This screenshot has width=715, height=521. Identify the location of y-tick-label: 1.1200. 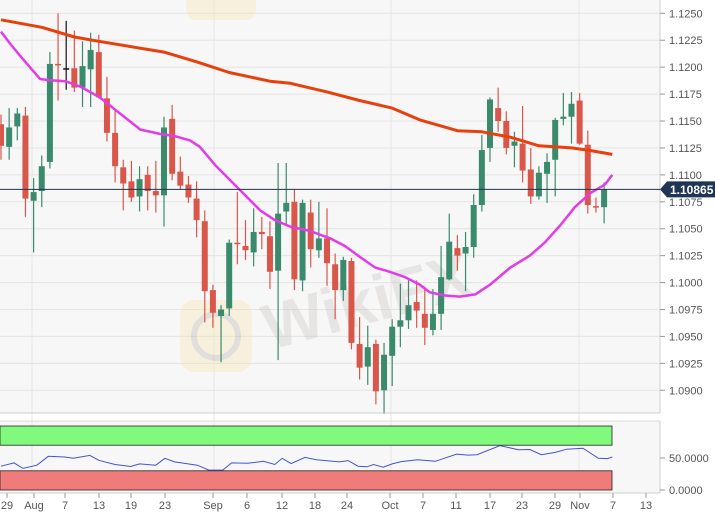
(686, 68).